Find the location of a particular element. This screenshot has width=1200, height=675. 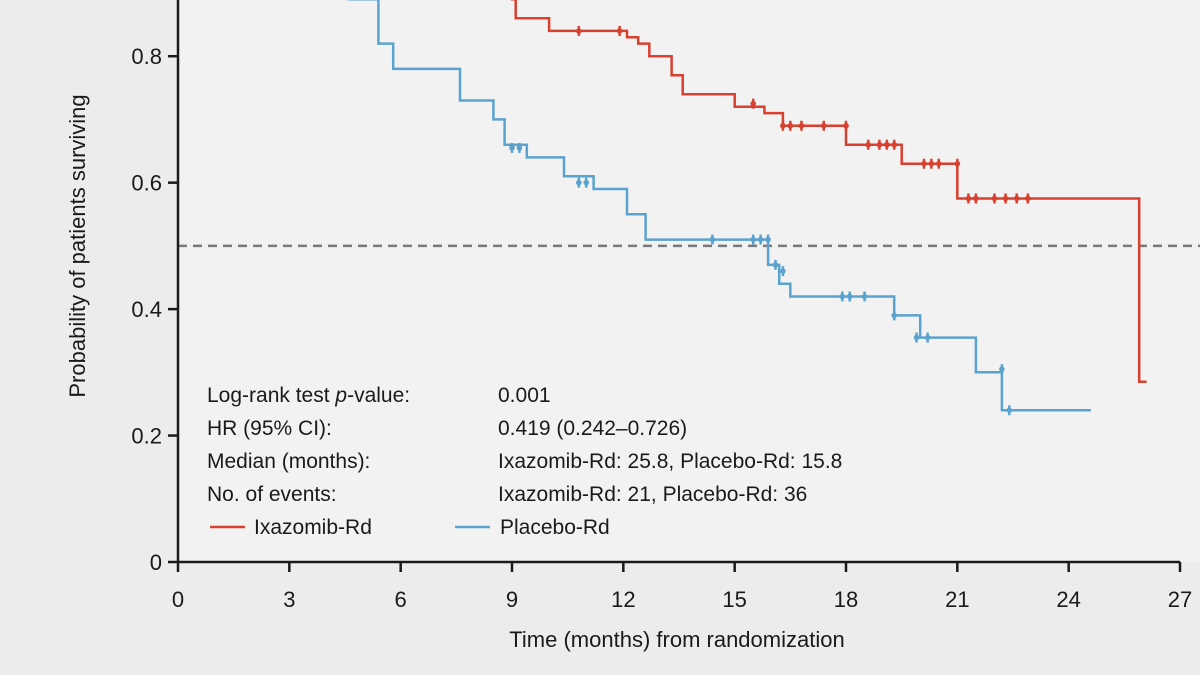

x-tick-label: 12 is located at coordinates (623, 599).